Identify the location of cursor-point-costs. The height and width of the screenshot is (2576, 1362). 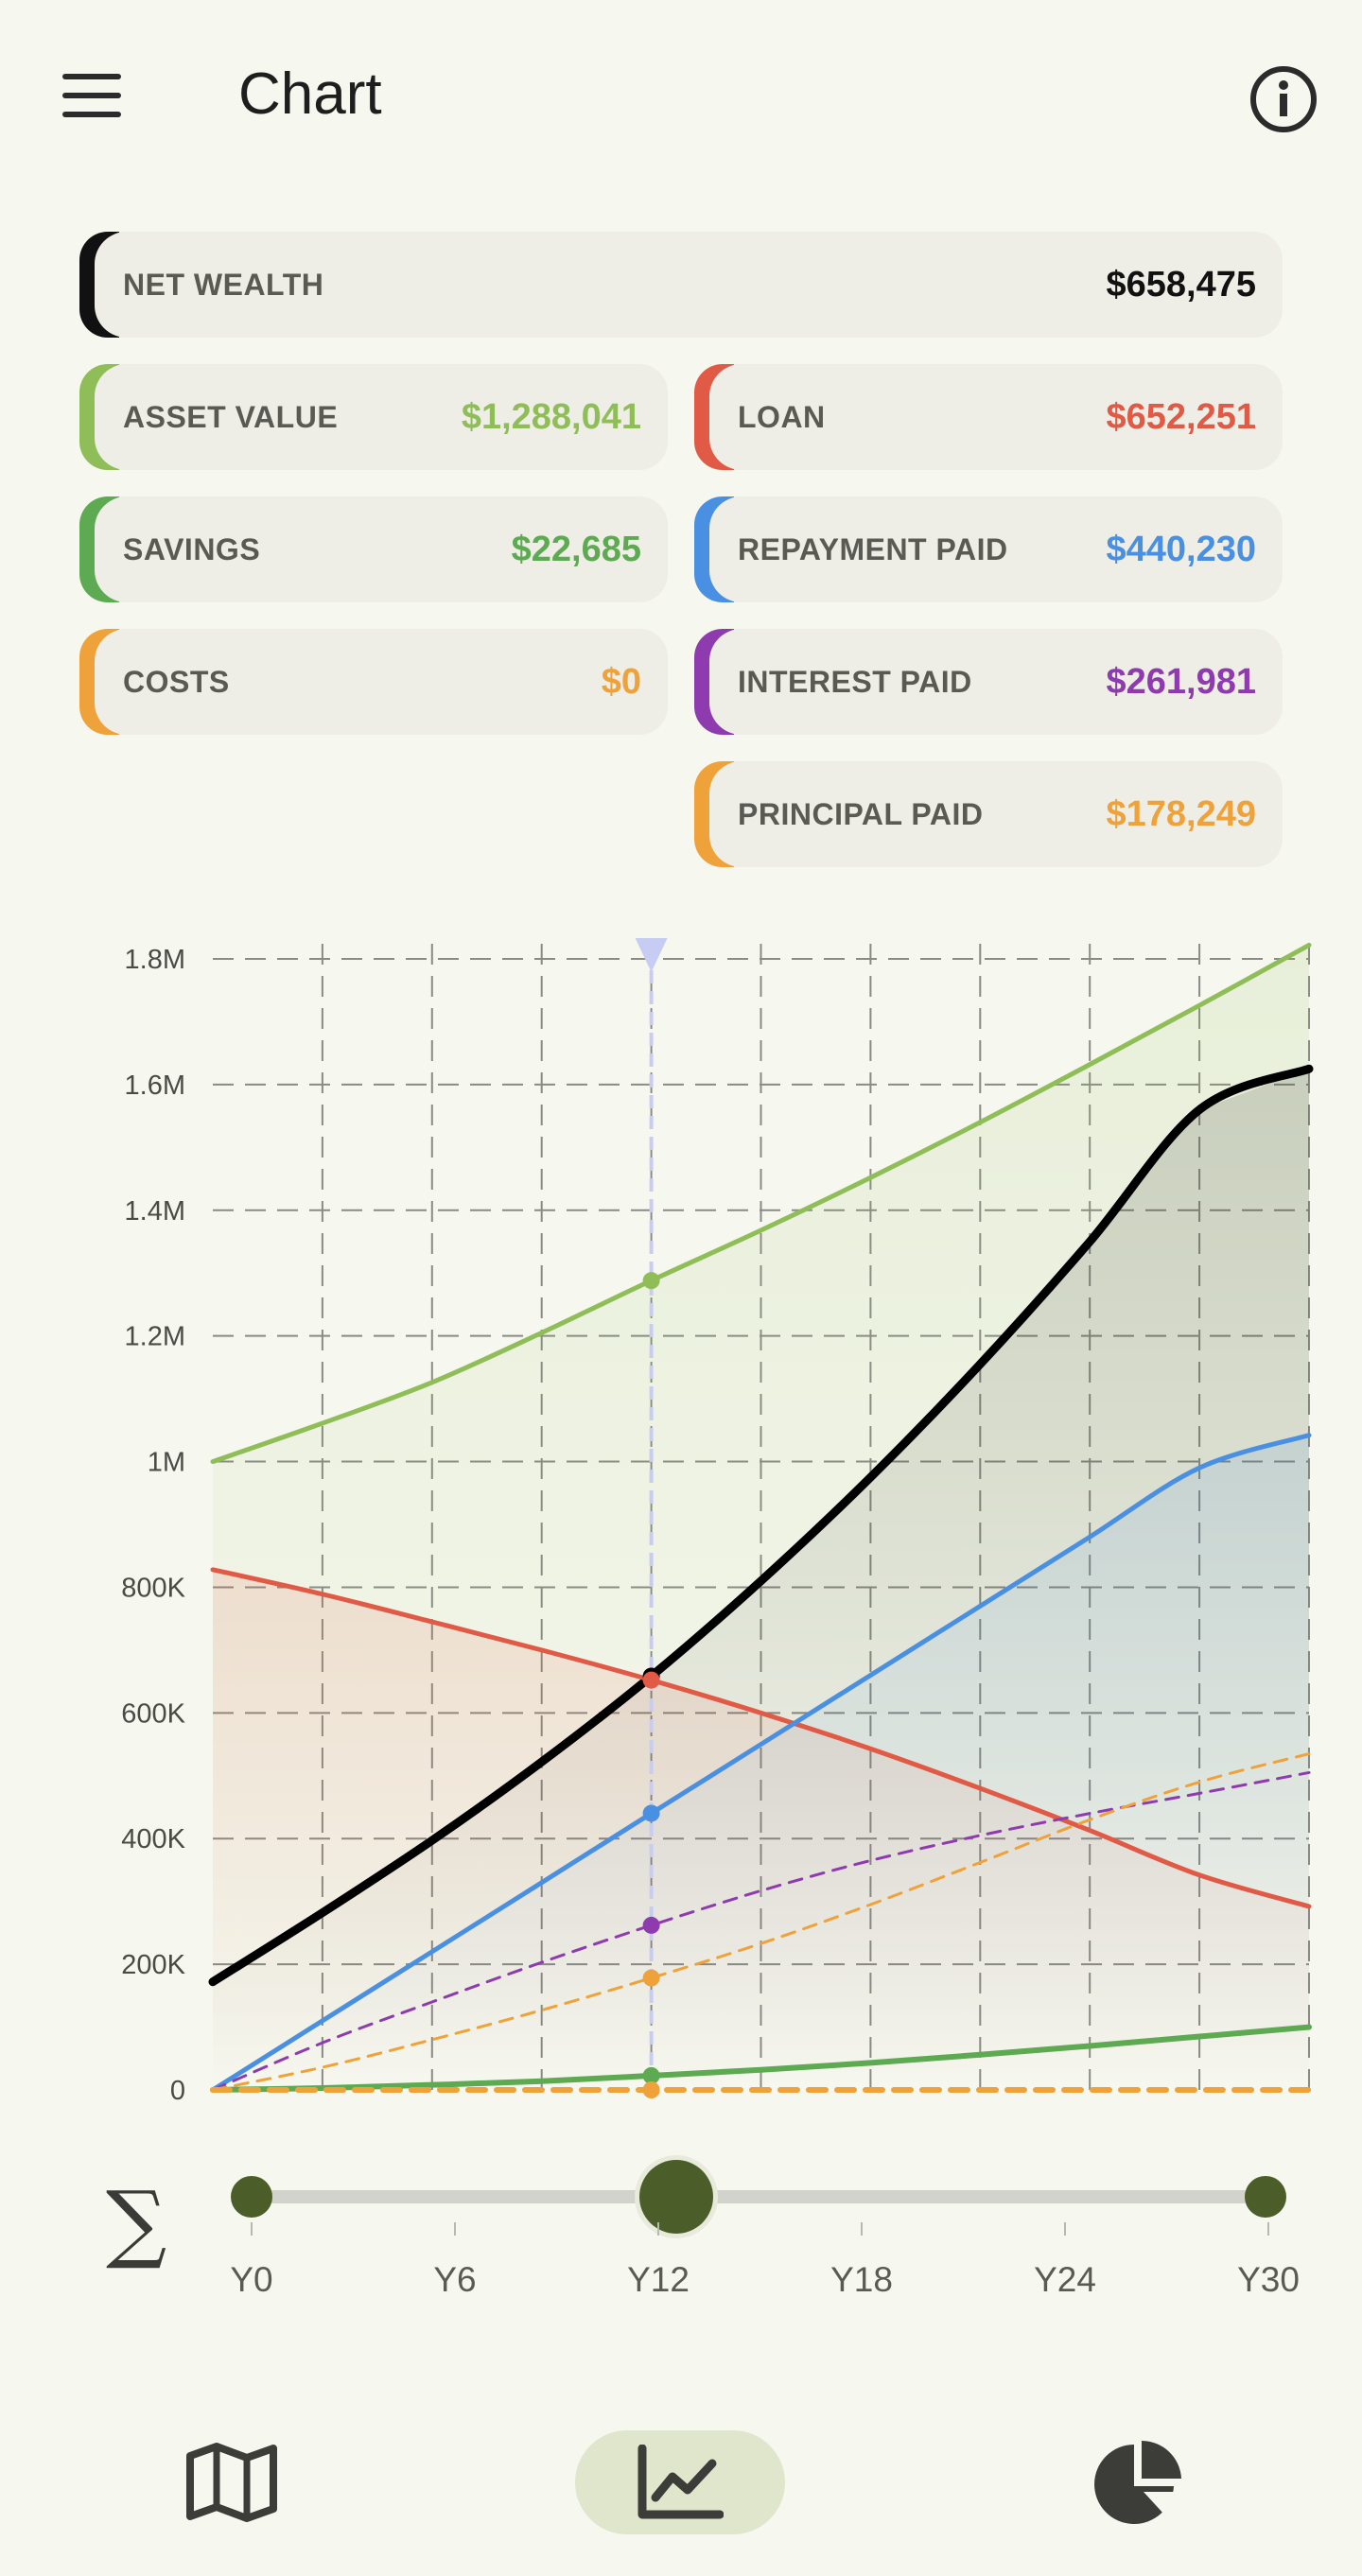
(651, 2089).